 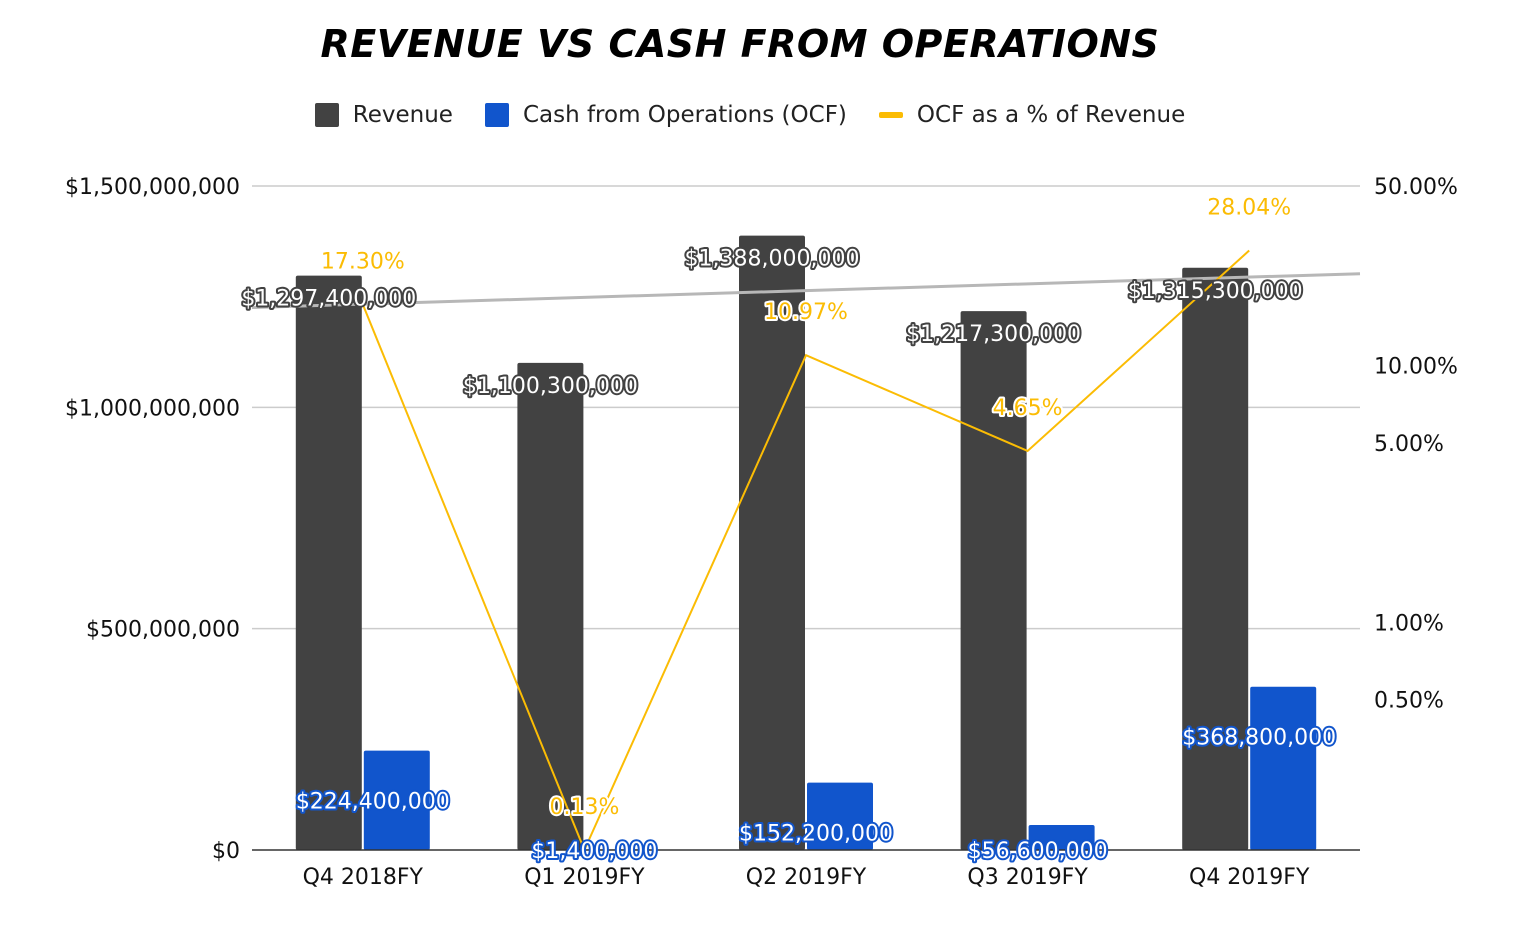 What do you see at coordinates (328, 299) in the screenshot?
I see `data-label-revenue-0: $1,297,400,000` at bounding box center [328, 299].